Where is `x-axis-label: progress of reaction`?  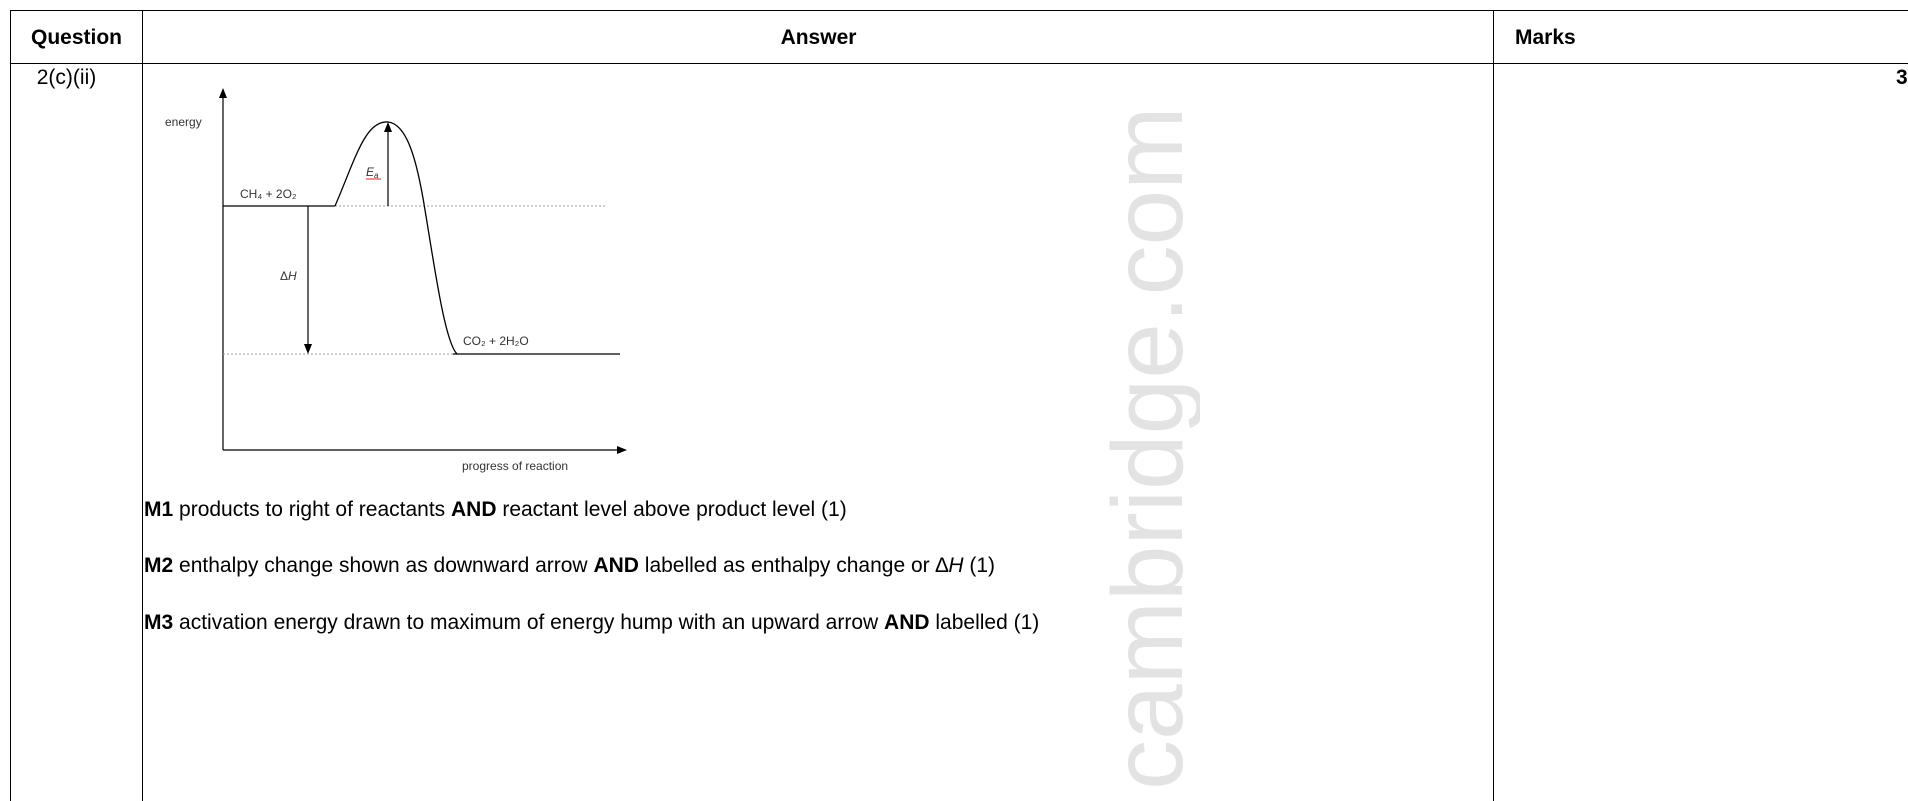
x-axis-label: progress of reaction is located at coordinates (515, 466).